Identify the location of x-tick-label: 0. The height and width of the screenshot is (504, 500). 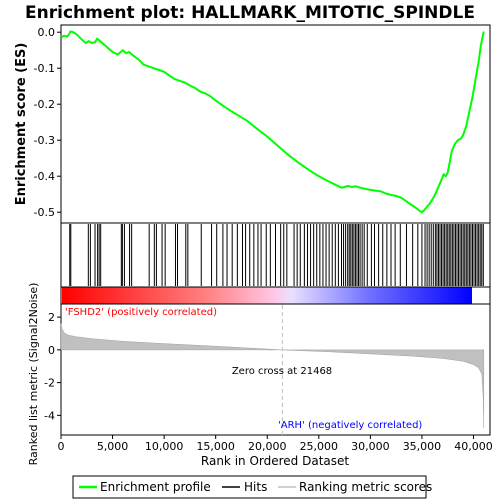
(61, 446).